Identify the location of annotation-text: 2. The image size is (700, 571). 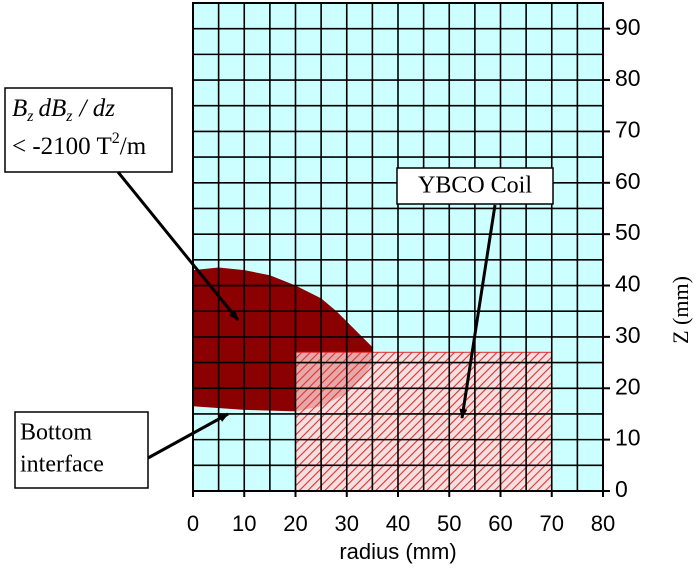
(116, 138).